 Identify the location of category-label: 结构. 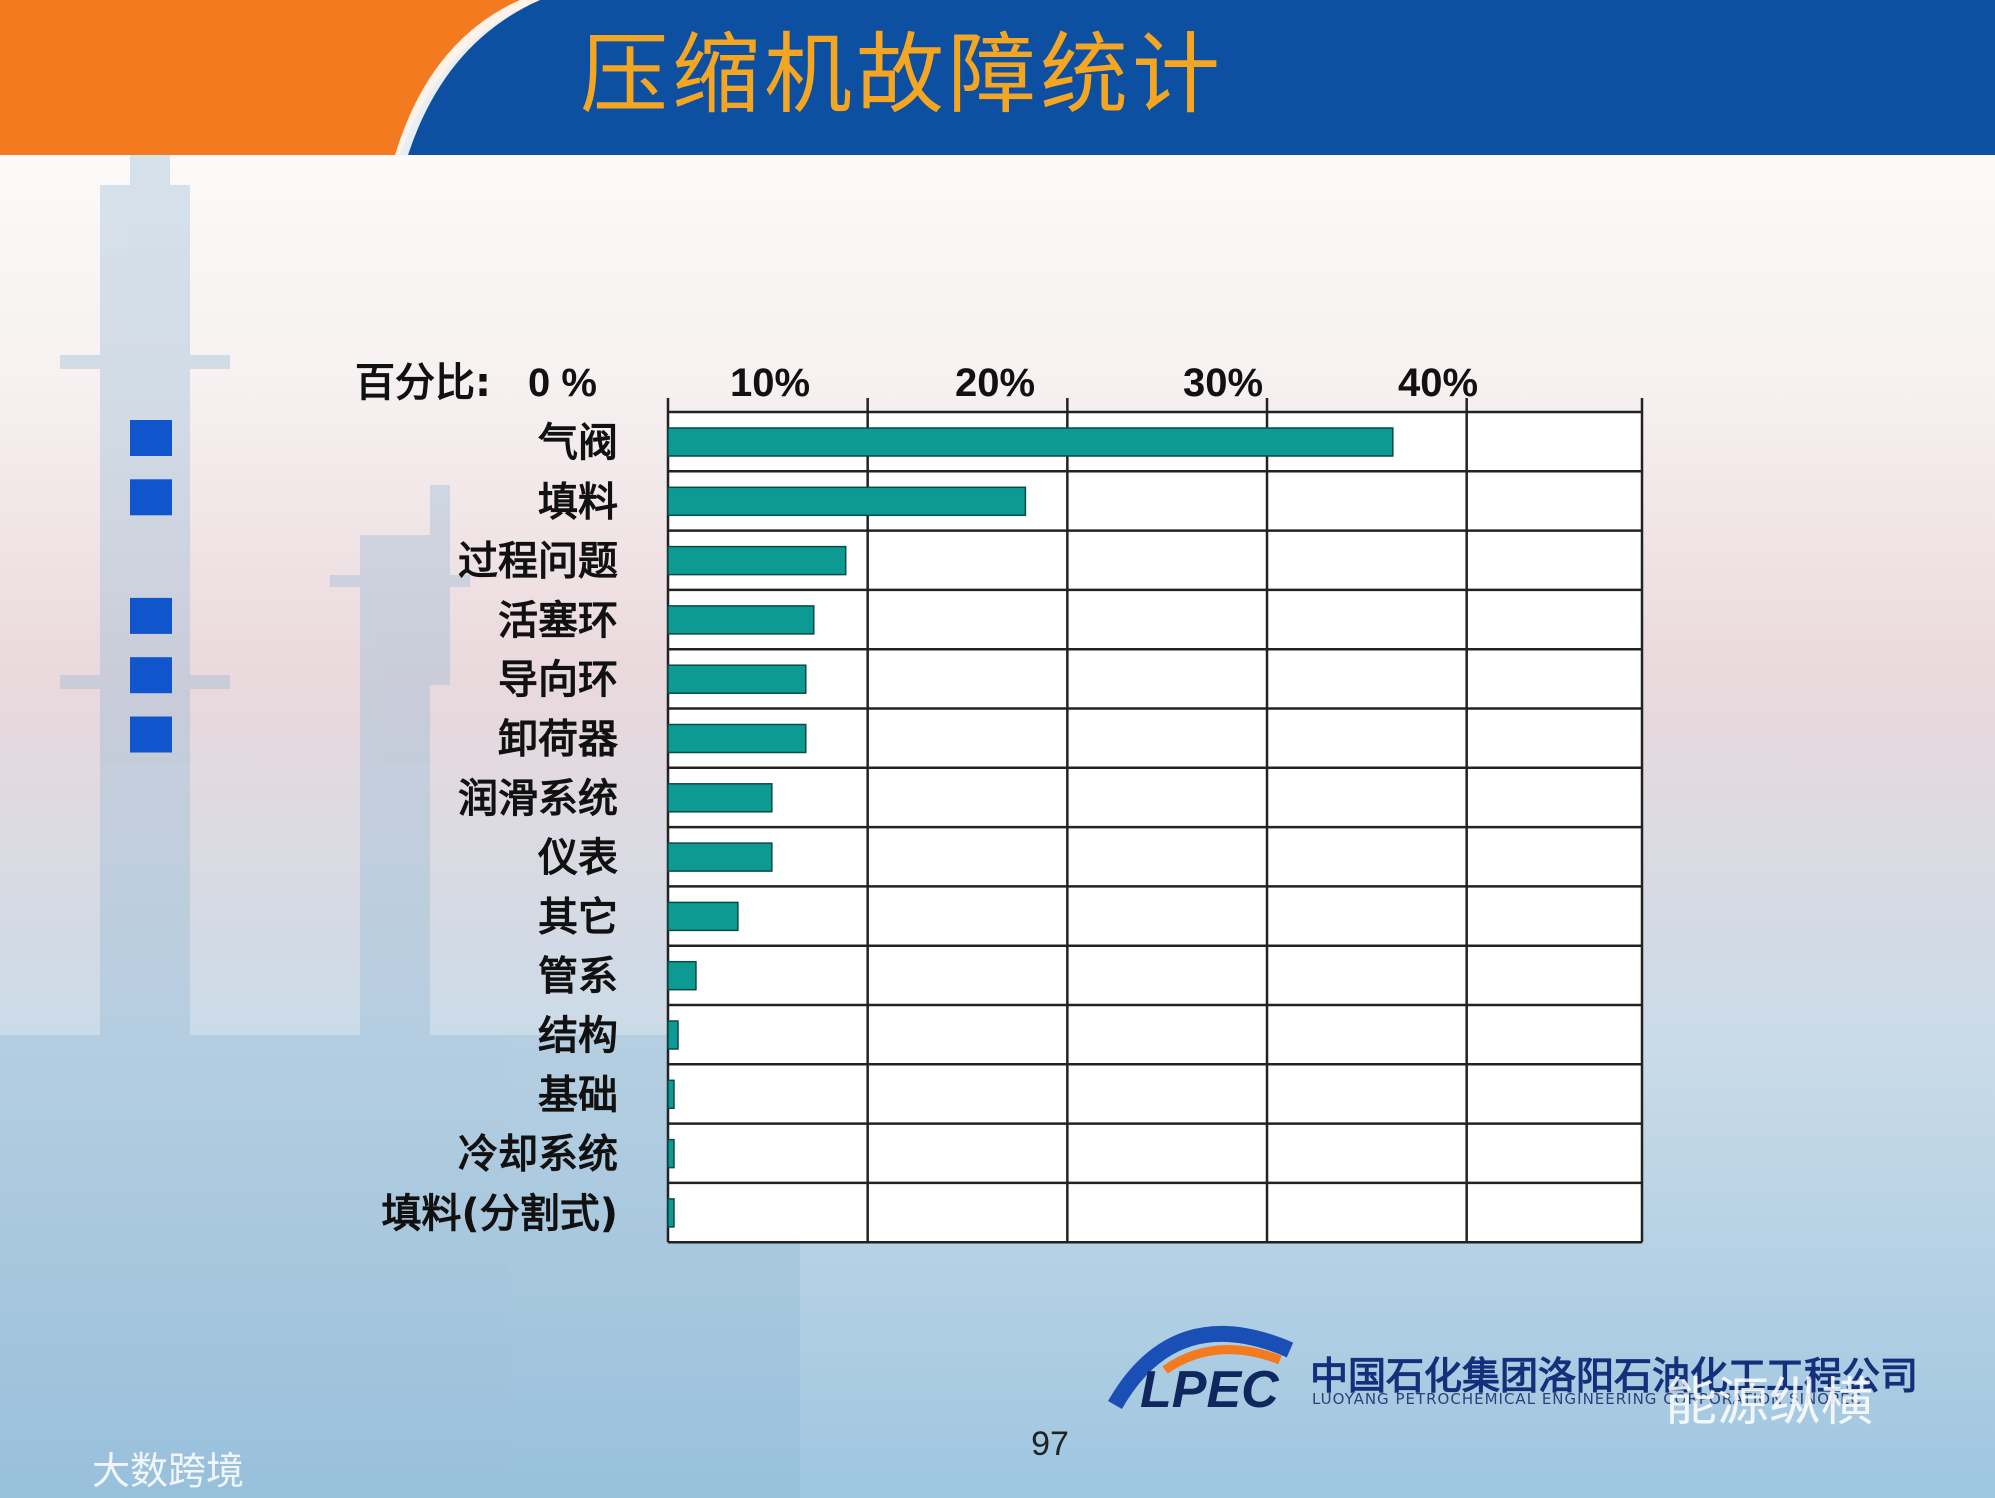
(578, 1036).